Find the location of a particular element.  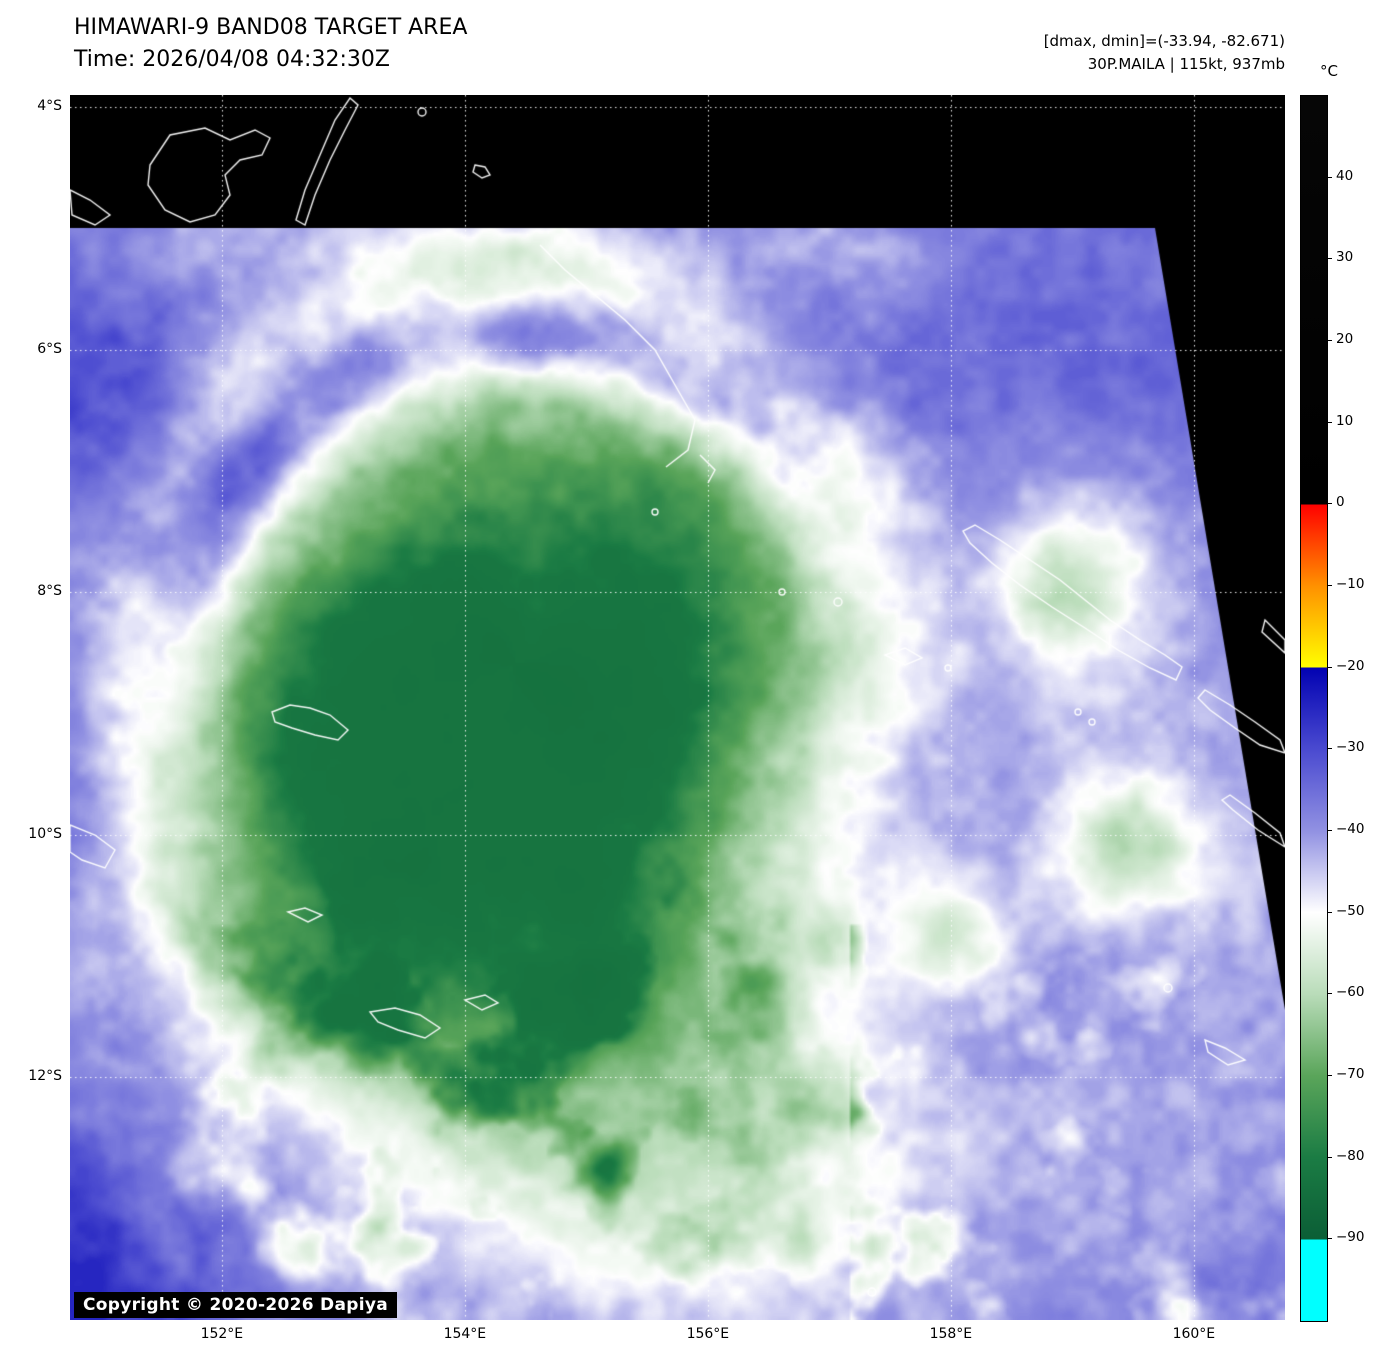

lat-tick-label: 12°S is located at coordinates (45, 1076).